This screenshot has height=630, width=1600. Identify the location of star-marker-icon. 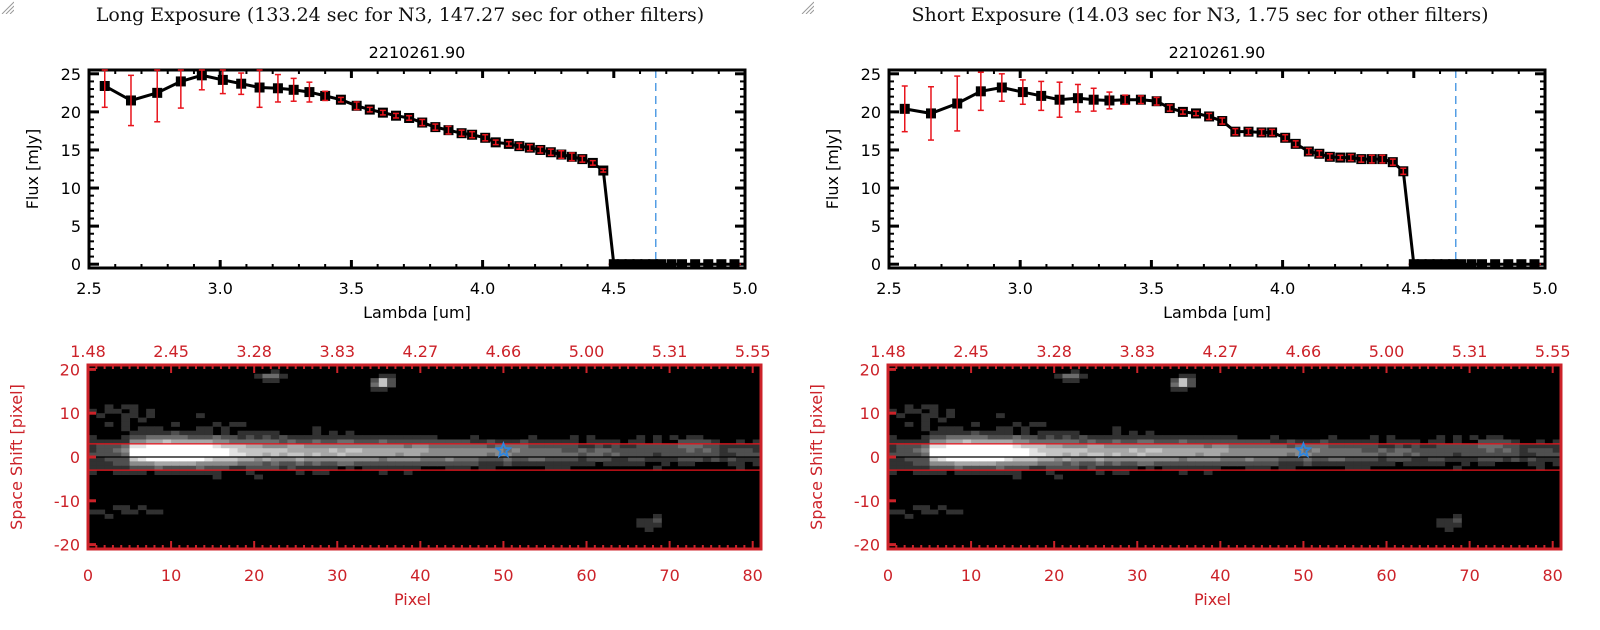
(503, 449).